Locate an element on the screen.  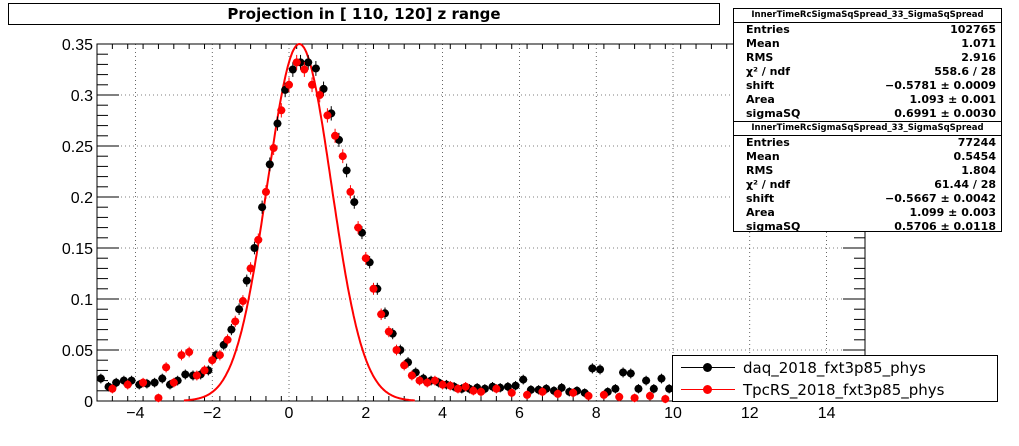
x-tick-label: 14 is located at coordinates (827, 413).